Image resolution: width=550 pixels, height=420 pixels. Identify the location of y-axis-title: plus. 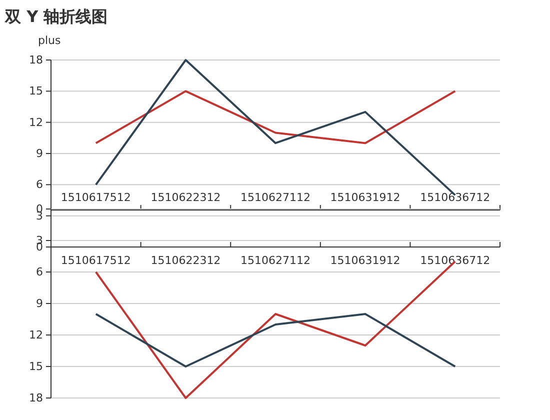
(50, 40).